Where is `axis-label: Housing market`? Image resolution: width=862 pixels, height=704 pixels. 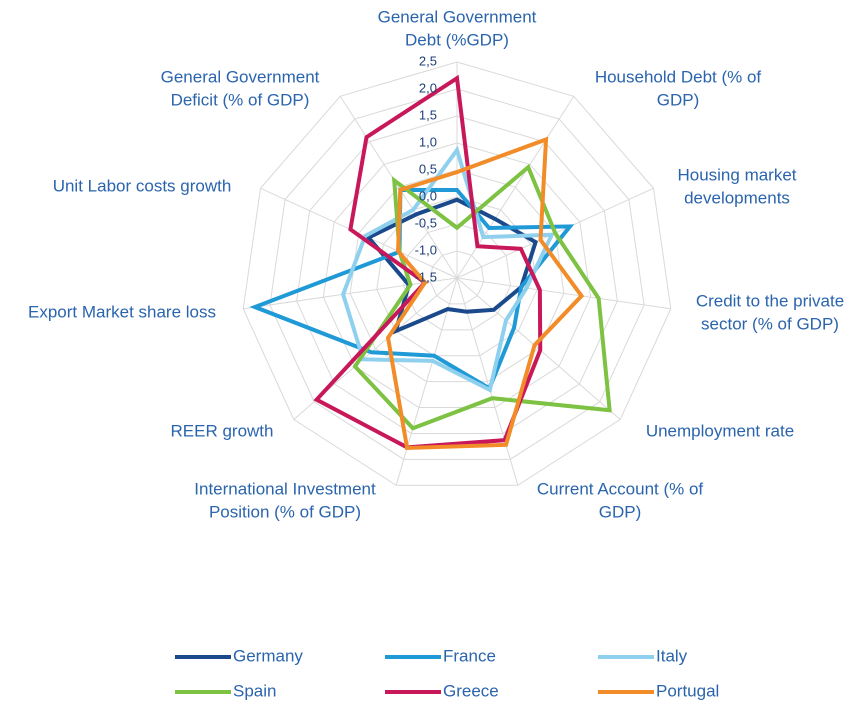 axis-label: Housing market is located at coordinates (736, 174).